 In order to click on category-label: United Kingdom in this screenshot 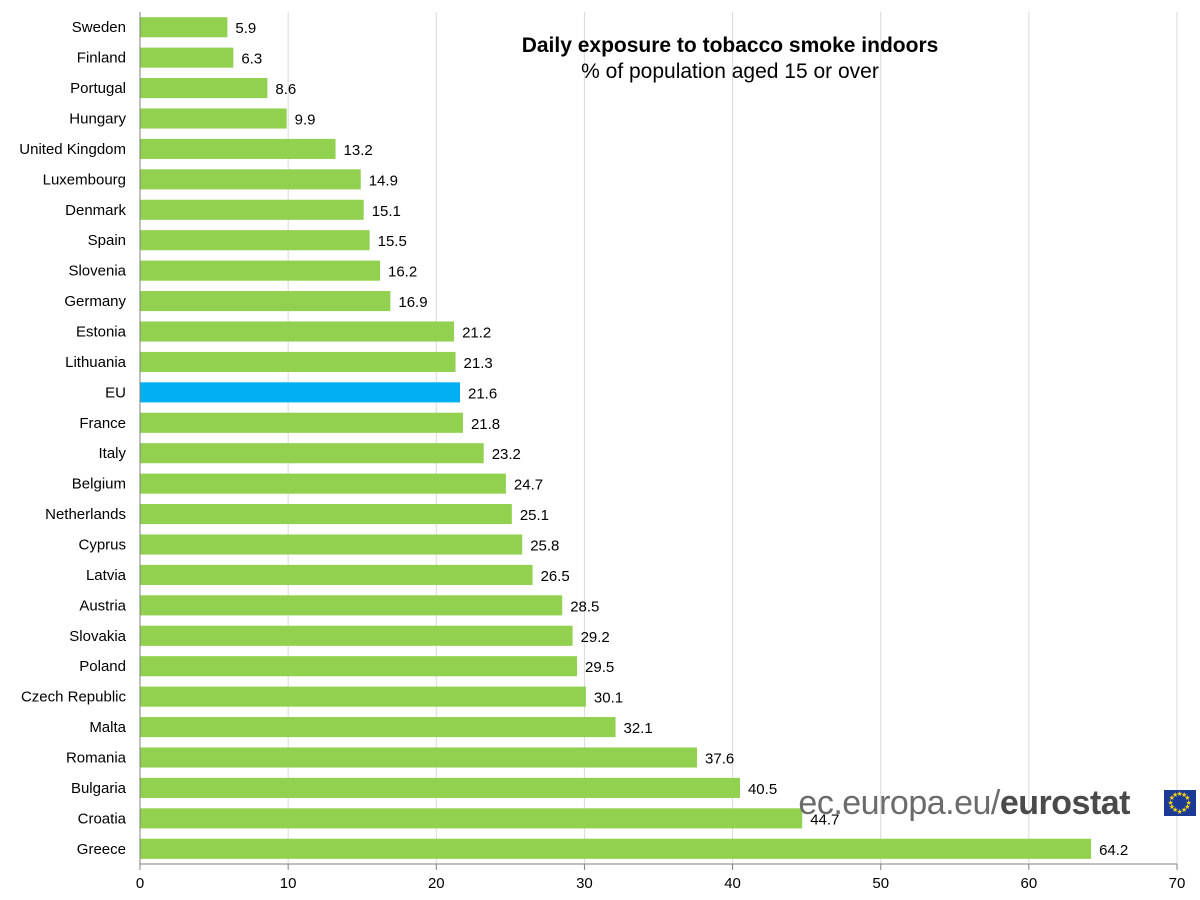, I will do `click(72, 149)`.